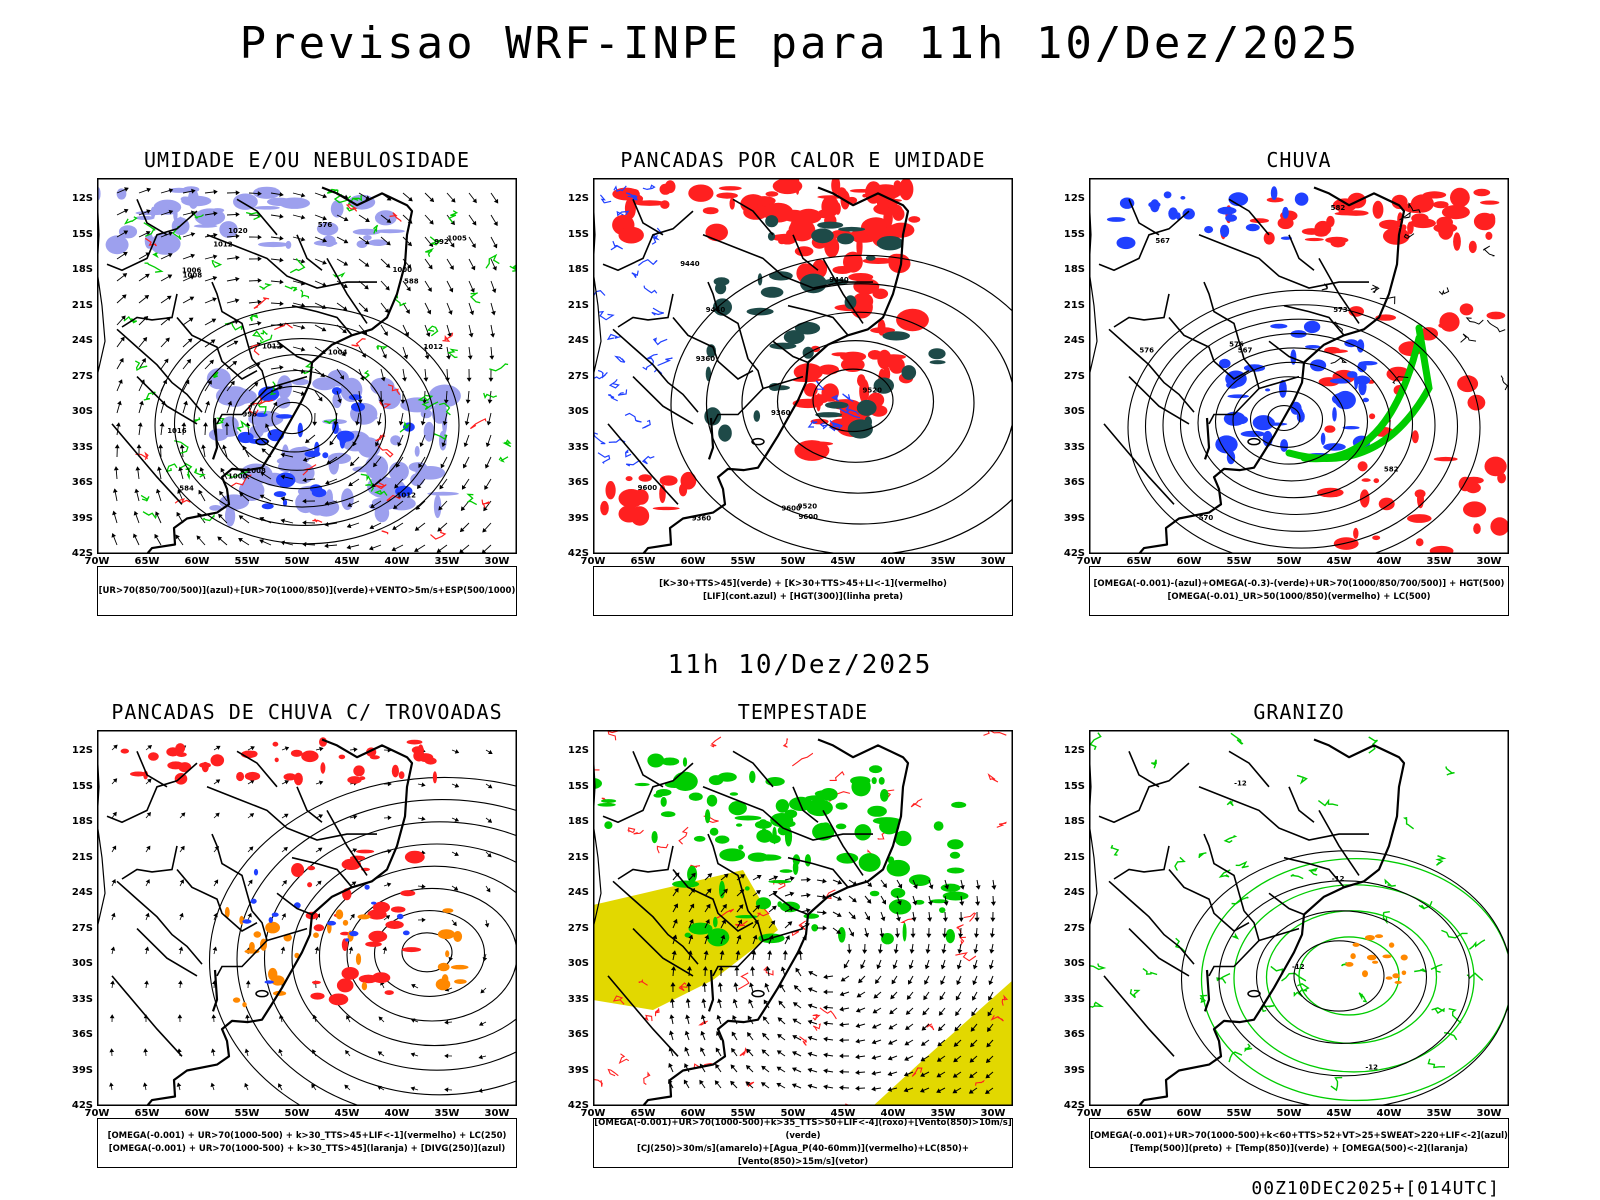 The width and height of the screenshot is (1600, 1200). Describe the element at coordinates (906, 189) in the screenshot. I see `red-instability-north-blob` at that location.